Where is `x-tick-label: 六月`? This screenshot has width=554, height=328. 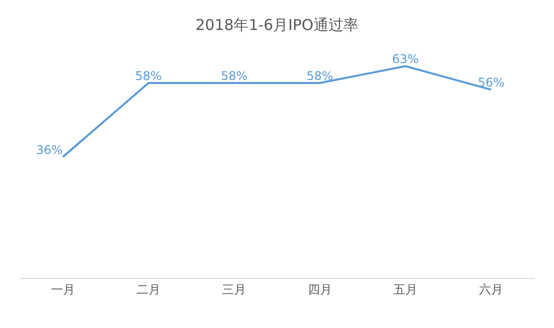 x-tick-label: 六月 is located at coordinates (491, 289).